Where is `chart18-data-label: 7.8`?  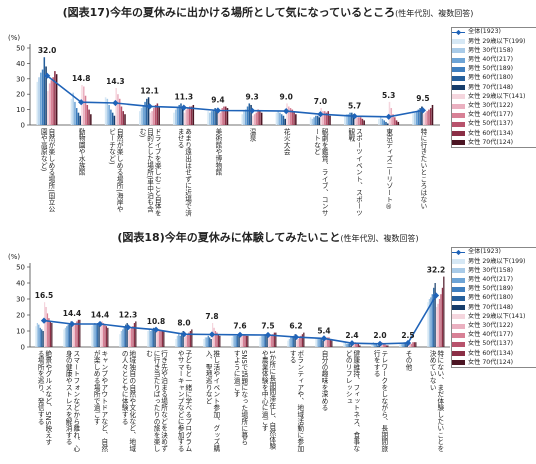 chart18-data-label: 7.8 is located at coordinates (211, 316).